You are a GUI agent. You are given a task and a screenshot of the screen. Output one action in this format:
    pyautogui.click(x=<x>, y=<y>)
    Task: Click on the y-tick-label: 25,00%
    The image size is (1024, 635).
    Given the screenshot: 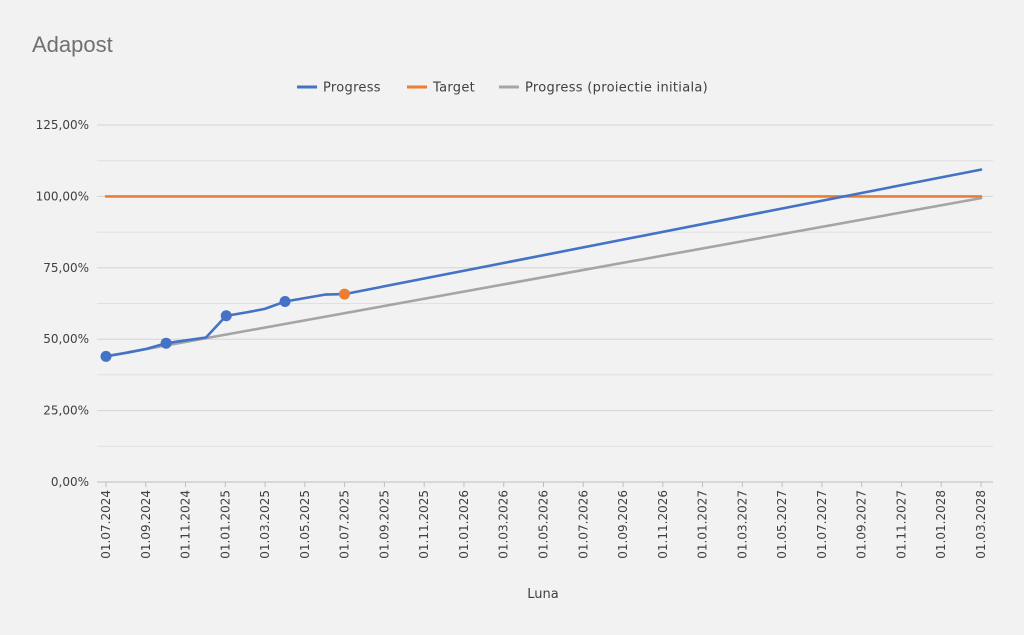 What is the action you would take?
    pyautogui.click(x=66, y=411)
    